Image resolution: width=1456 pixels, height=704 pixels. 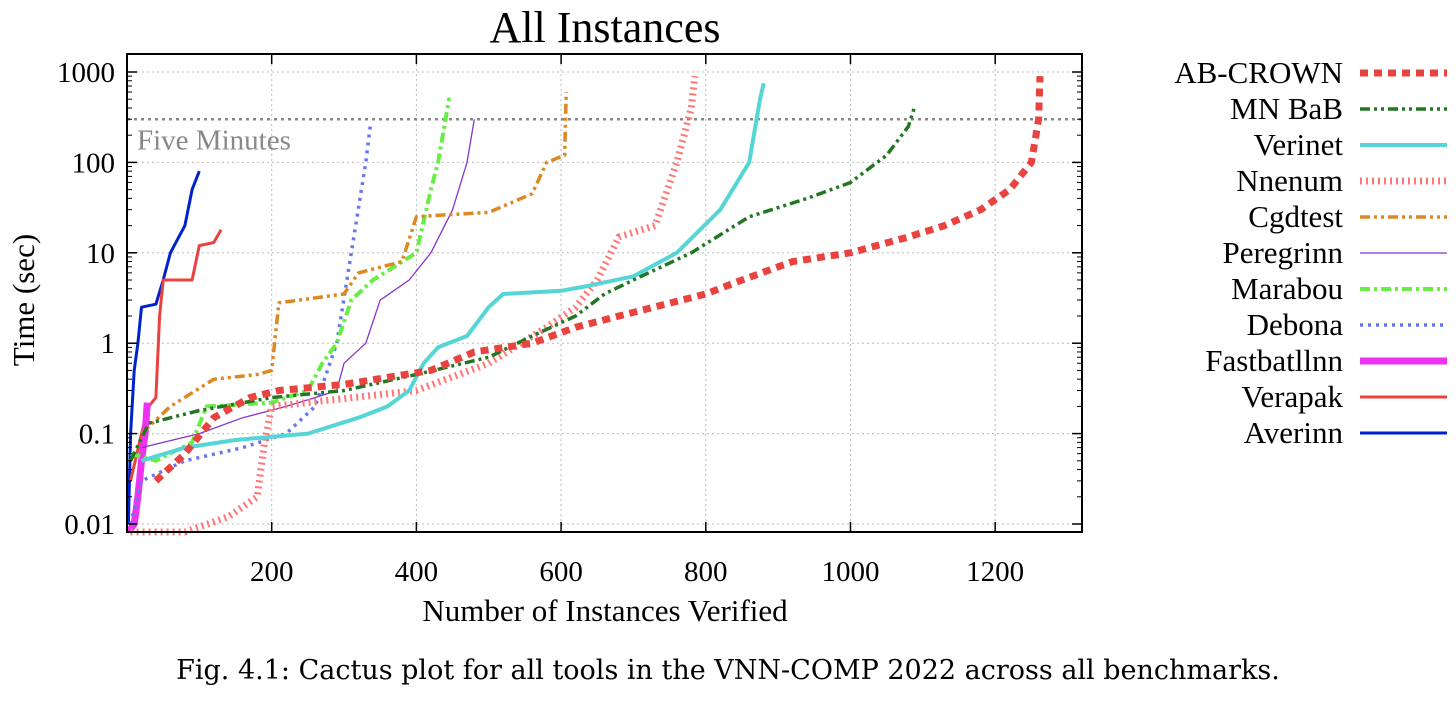 I want to click on legend-label: Marabou, so click(x=1287, y=288).